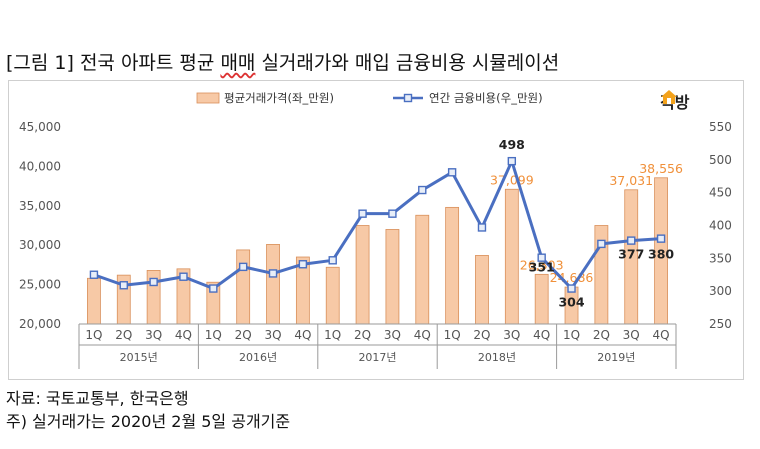 The width and height of the screenshot is (760, 449). What do you see at coordinates (40, 285) in the screenshot?
I see `y-left-tick-label: 25,000` at bounding box center [40, 285].